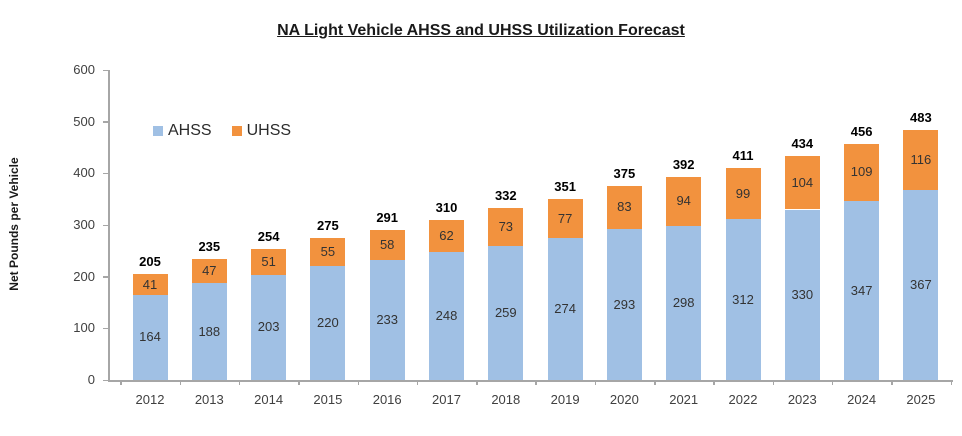 The image size is (962, 436). I want to click on bar-total-2022: 411, so click(743, 155).